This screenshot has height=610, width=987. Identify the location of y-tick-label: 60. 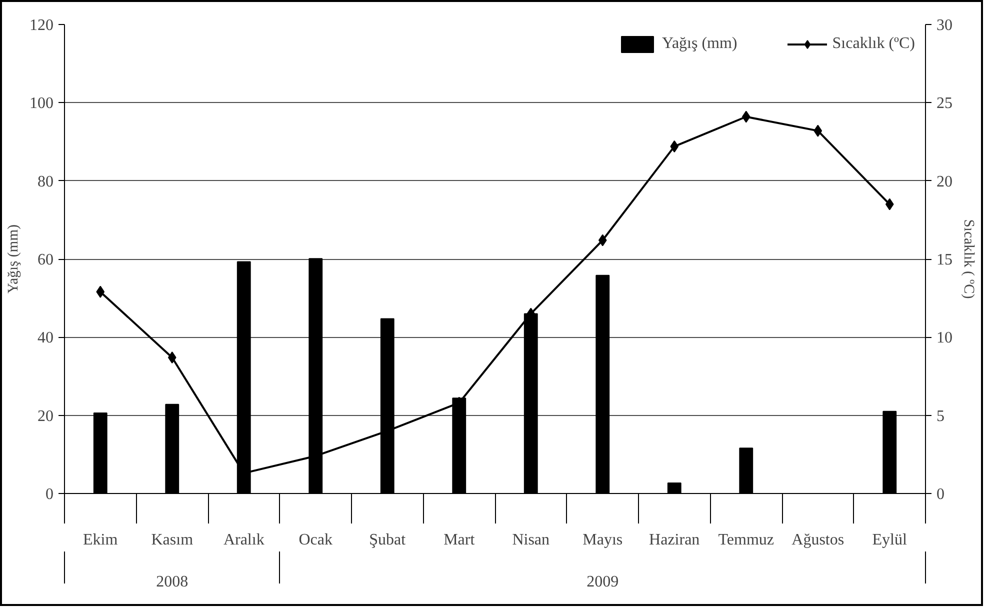
(46, 260).